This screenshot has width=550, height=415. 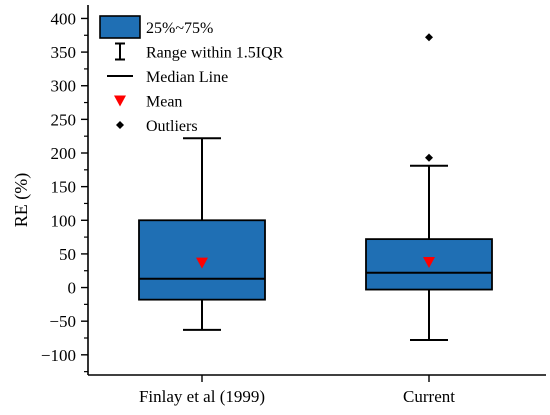 What do you see at coordinates (64, 52) in the screenshot?
I see `y-tick-label: 350` at bounding box center [64, 52].